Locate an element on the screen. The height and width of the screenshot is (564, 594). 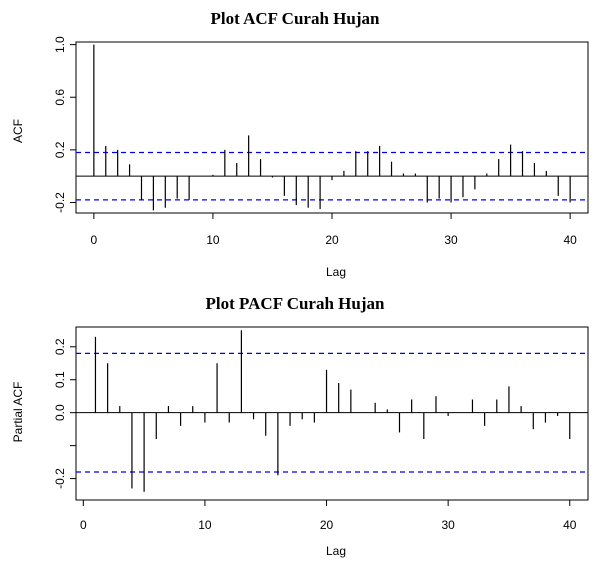
acf-x-tick-label: 30 is located at coordinates (451, 240).